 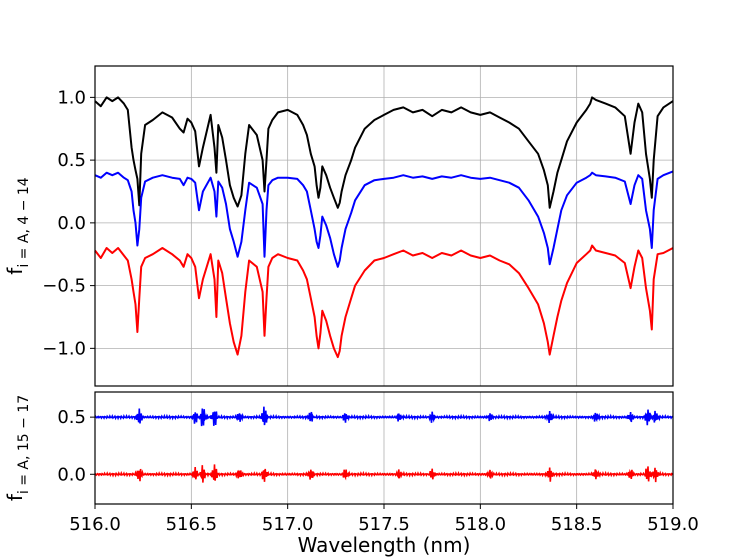 I want to click on residual-y-tick-label: 0.5, so click(x=71, y=417).